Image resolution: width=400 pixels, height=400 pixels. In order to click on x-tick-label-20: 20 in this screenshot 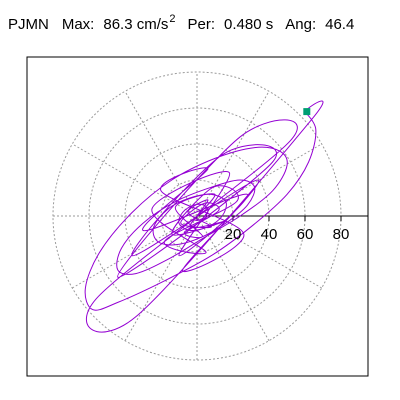, I will do `click(233, 234)`.